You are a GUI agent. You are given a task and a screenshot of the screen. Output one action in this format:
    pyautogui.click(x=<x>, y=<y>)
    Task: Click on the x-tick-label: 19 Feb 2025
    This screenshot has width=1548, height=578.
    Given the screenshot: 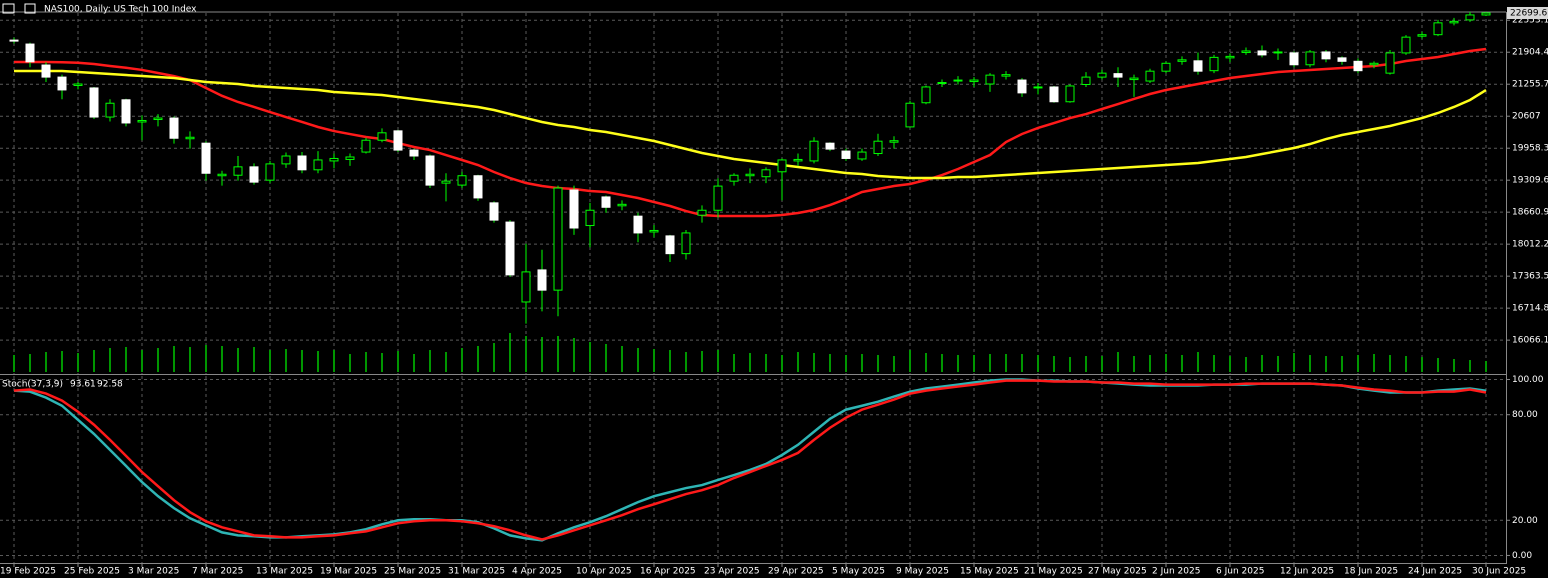 What is the action you would take?
    pyautogui.click(x=28, y=572)
    